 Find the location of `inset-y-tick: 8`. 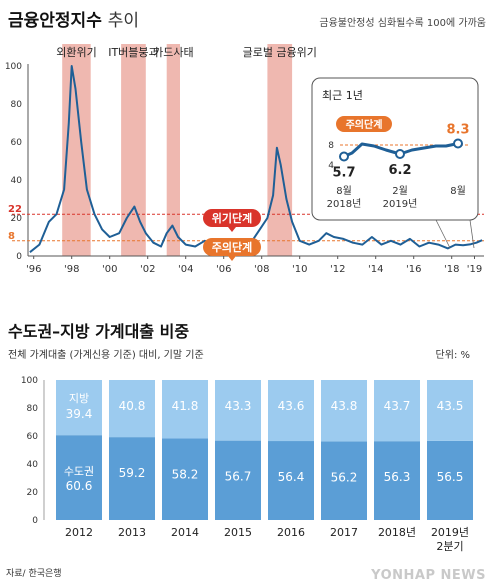

inset-y-tick: 8 is located at coordinates (331, 146).